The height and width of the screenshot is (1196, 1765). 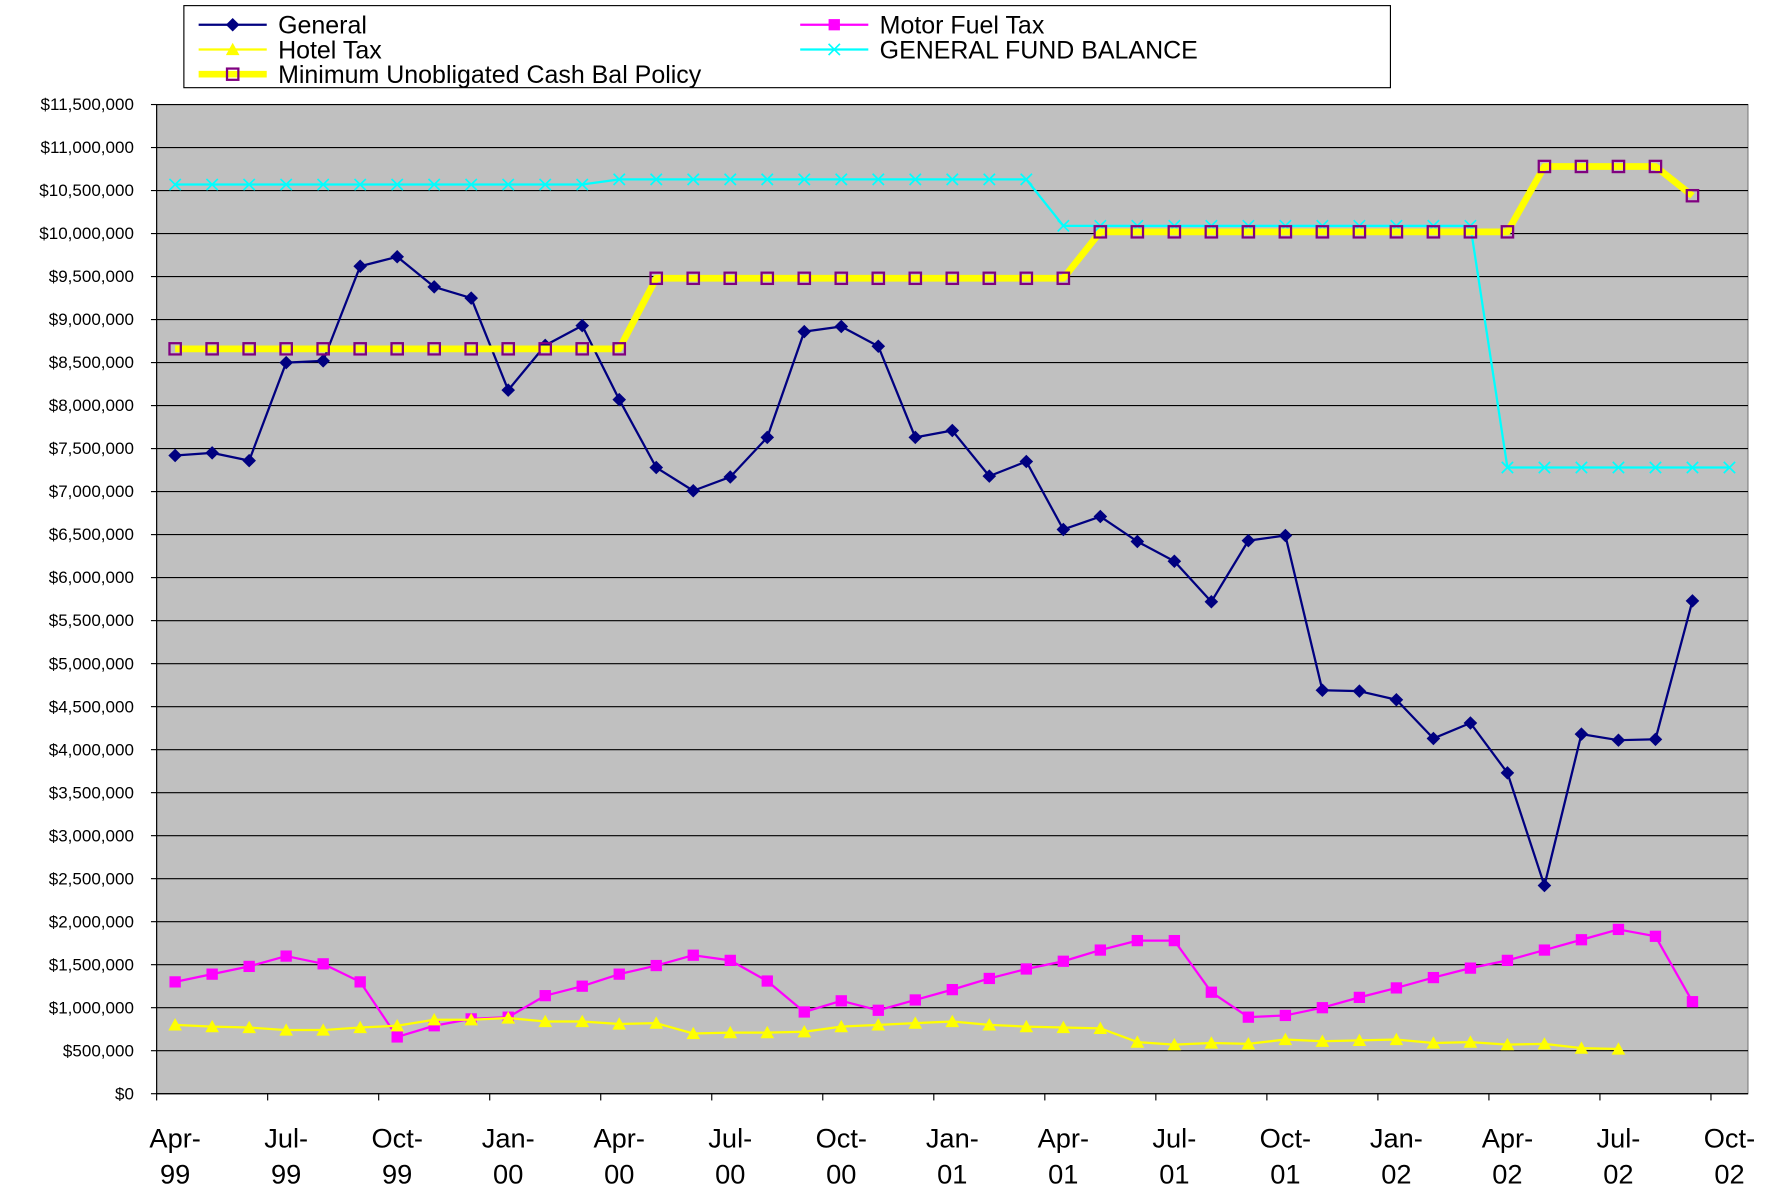 What do you see at coordinates (841, 1156) in the screenshot?
I see `x-tick-label: Oct- 00` at bounding box center [841, 1156].